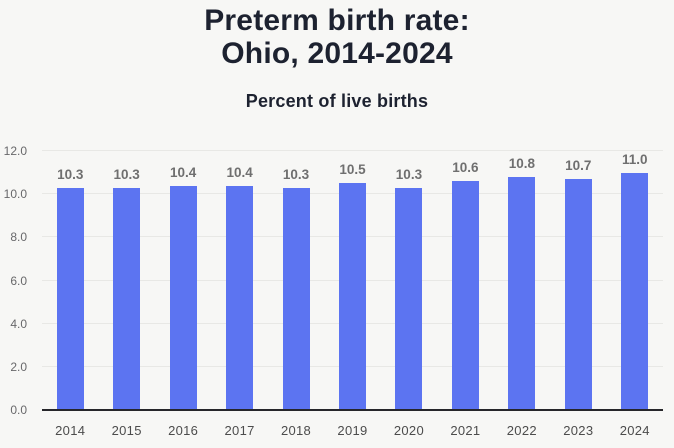 The image size is (674, 448). What do you see at coordinates (70, 430) in the screenshot?
I see `x-tick-label: 2014` at bounding box center [70, 430].